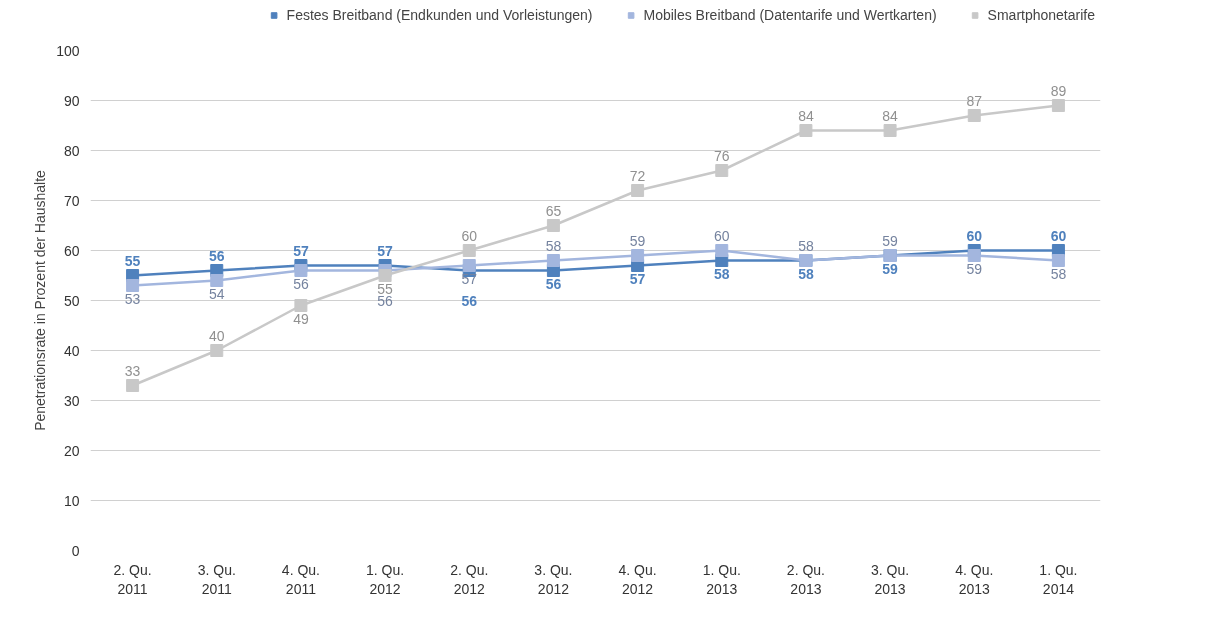 Image resolution: width=1210 pixels, height=637 pixels. I want to click on y-tick-label: 70, so click(71, 200).